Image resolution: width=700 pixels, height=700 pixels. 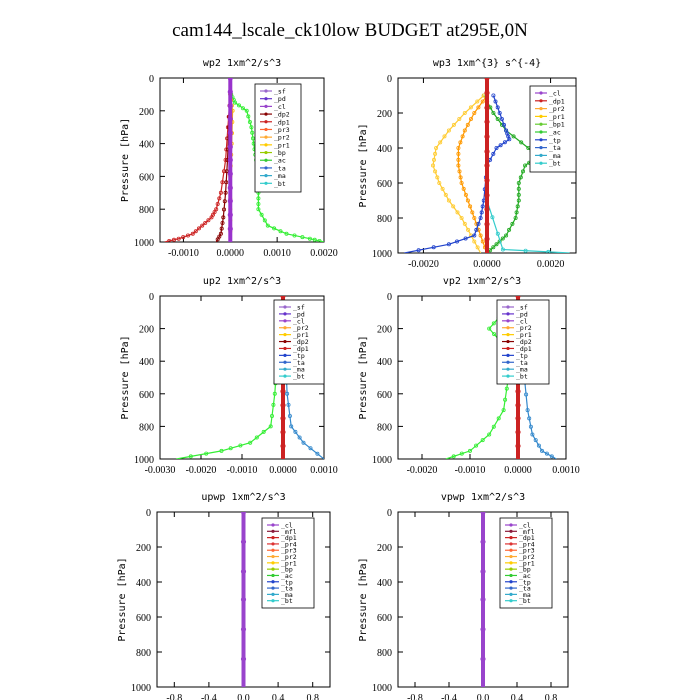 I want to click on legend-entry: _bp, so click(x=287, y=570).